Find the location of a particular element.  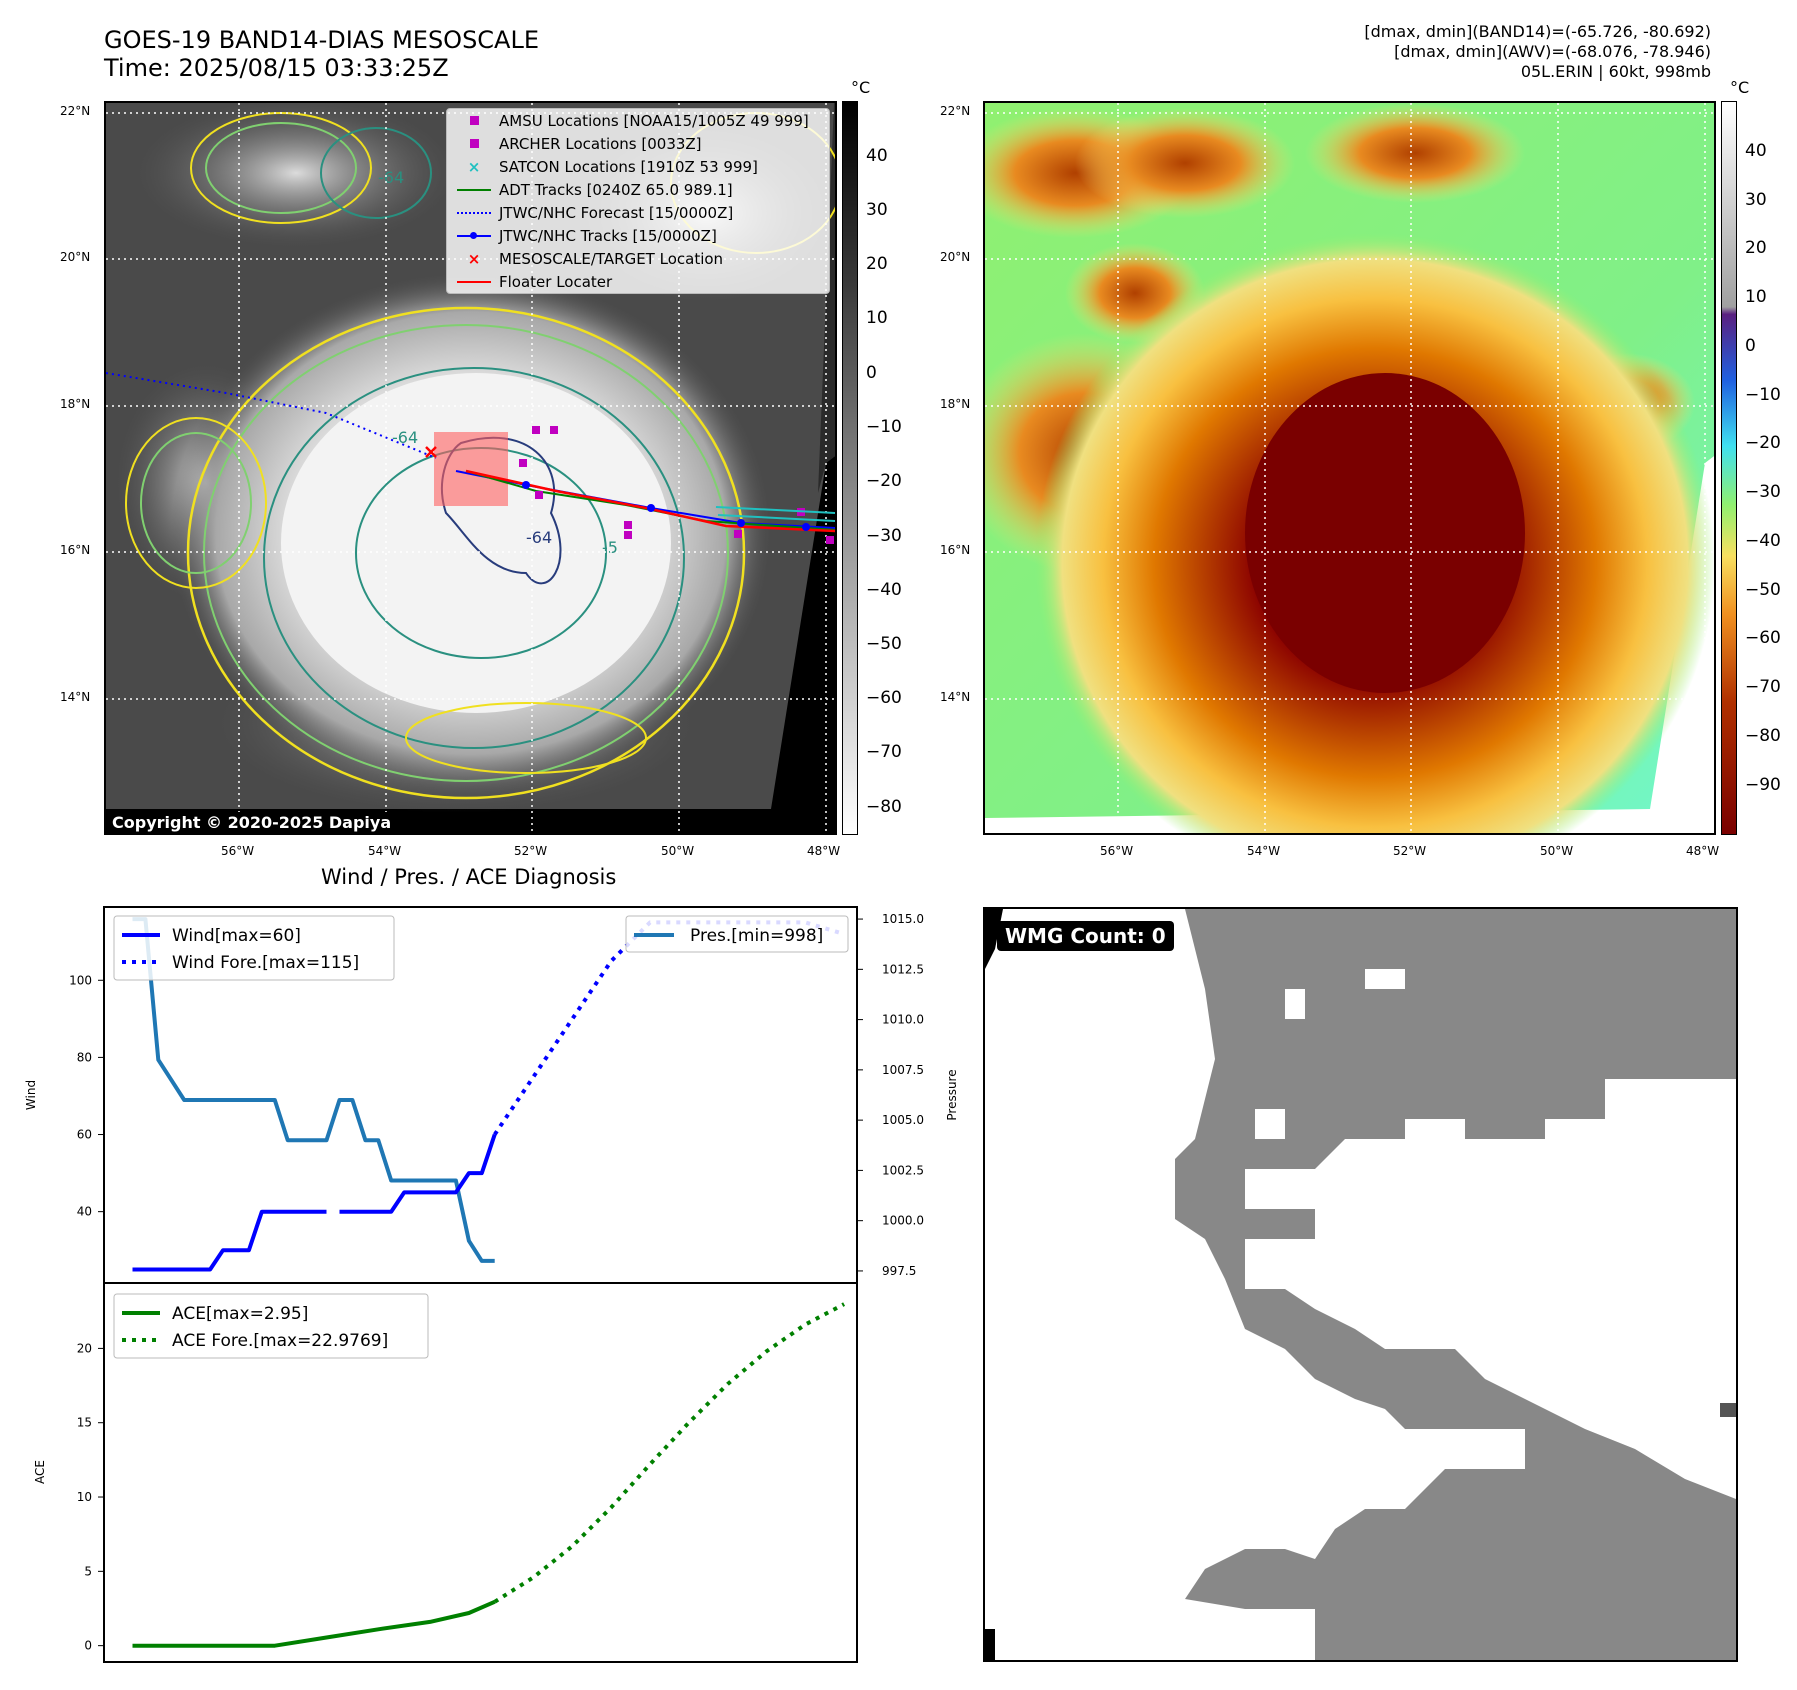

legend-amsu: AMSU Locations [NOAA15/1005Z 49 999] is located at coordinates (638, 120).